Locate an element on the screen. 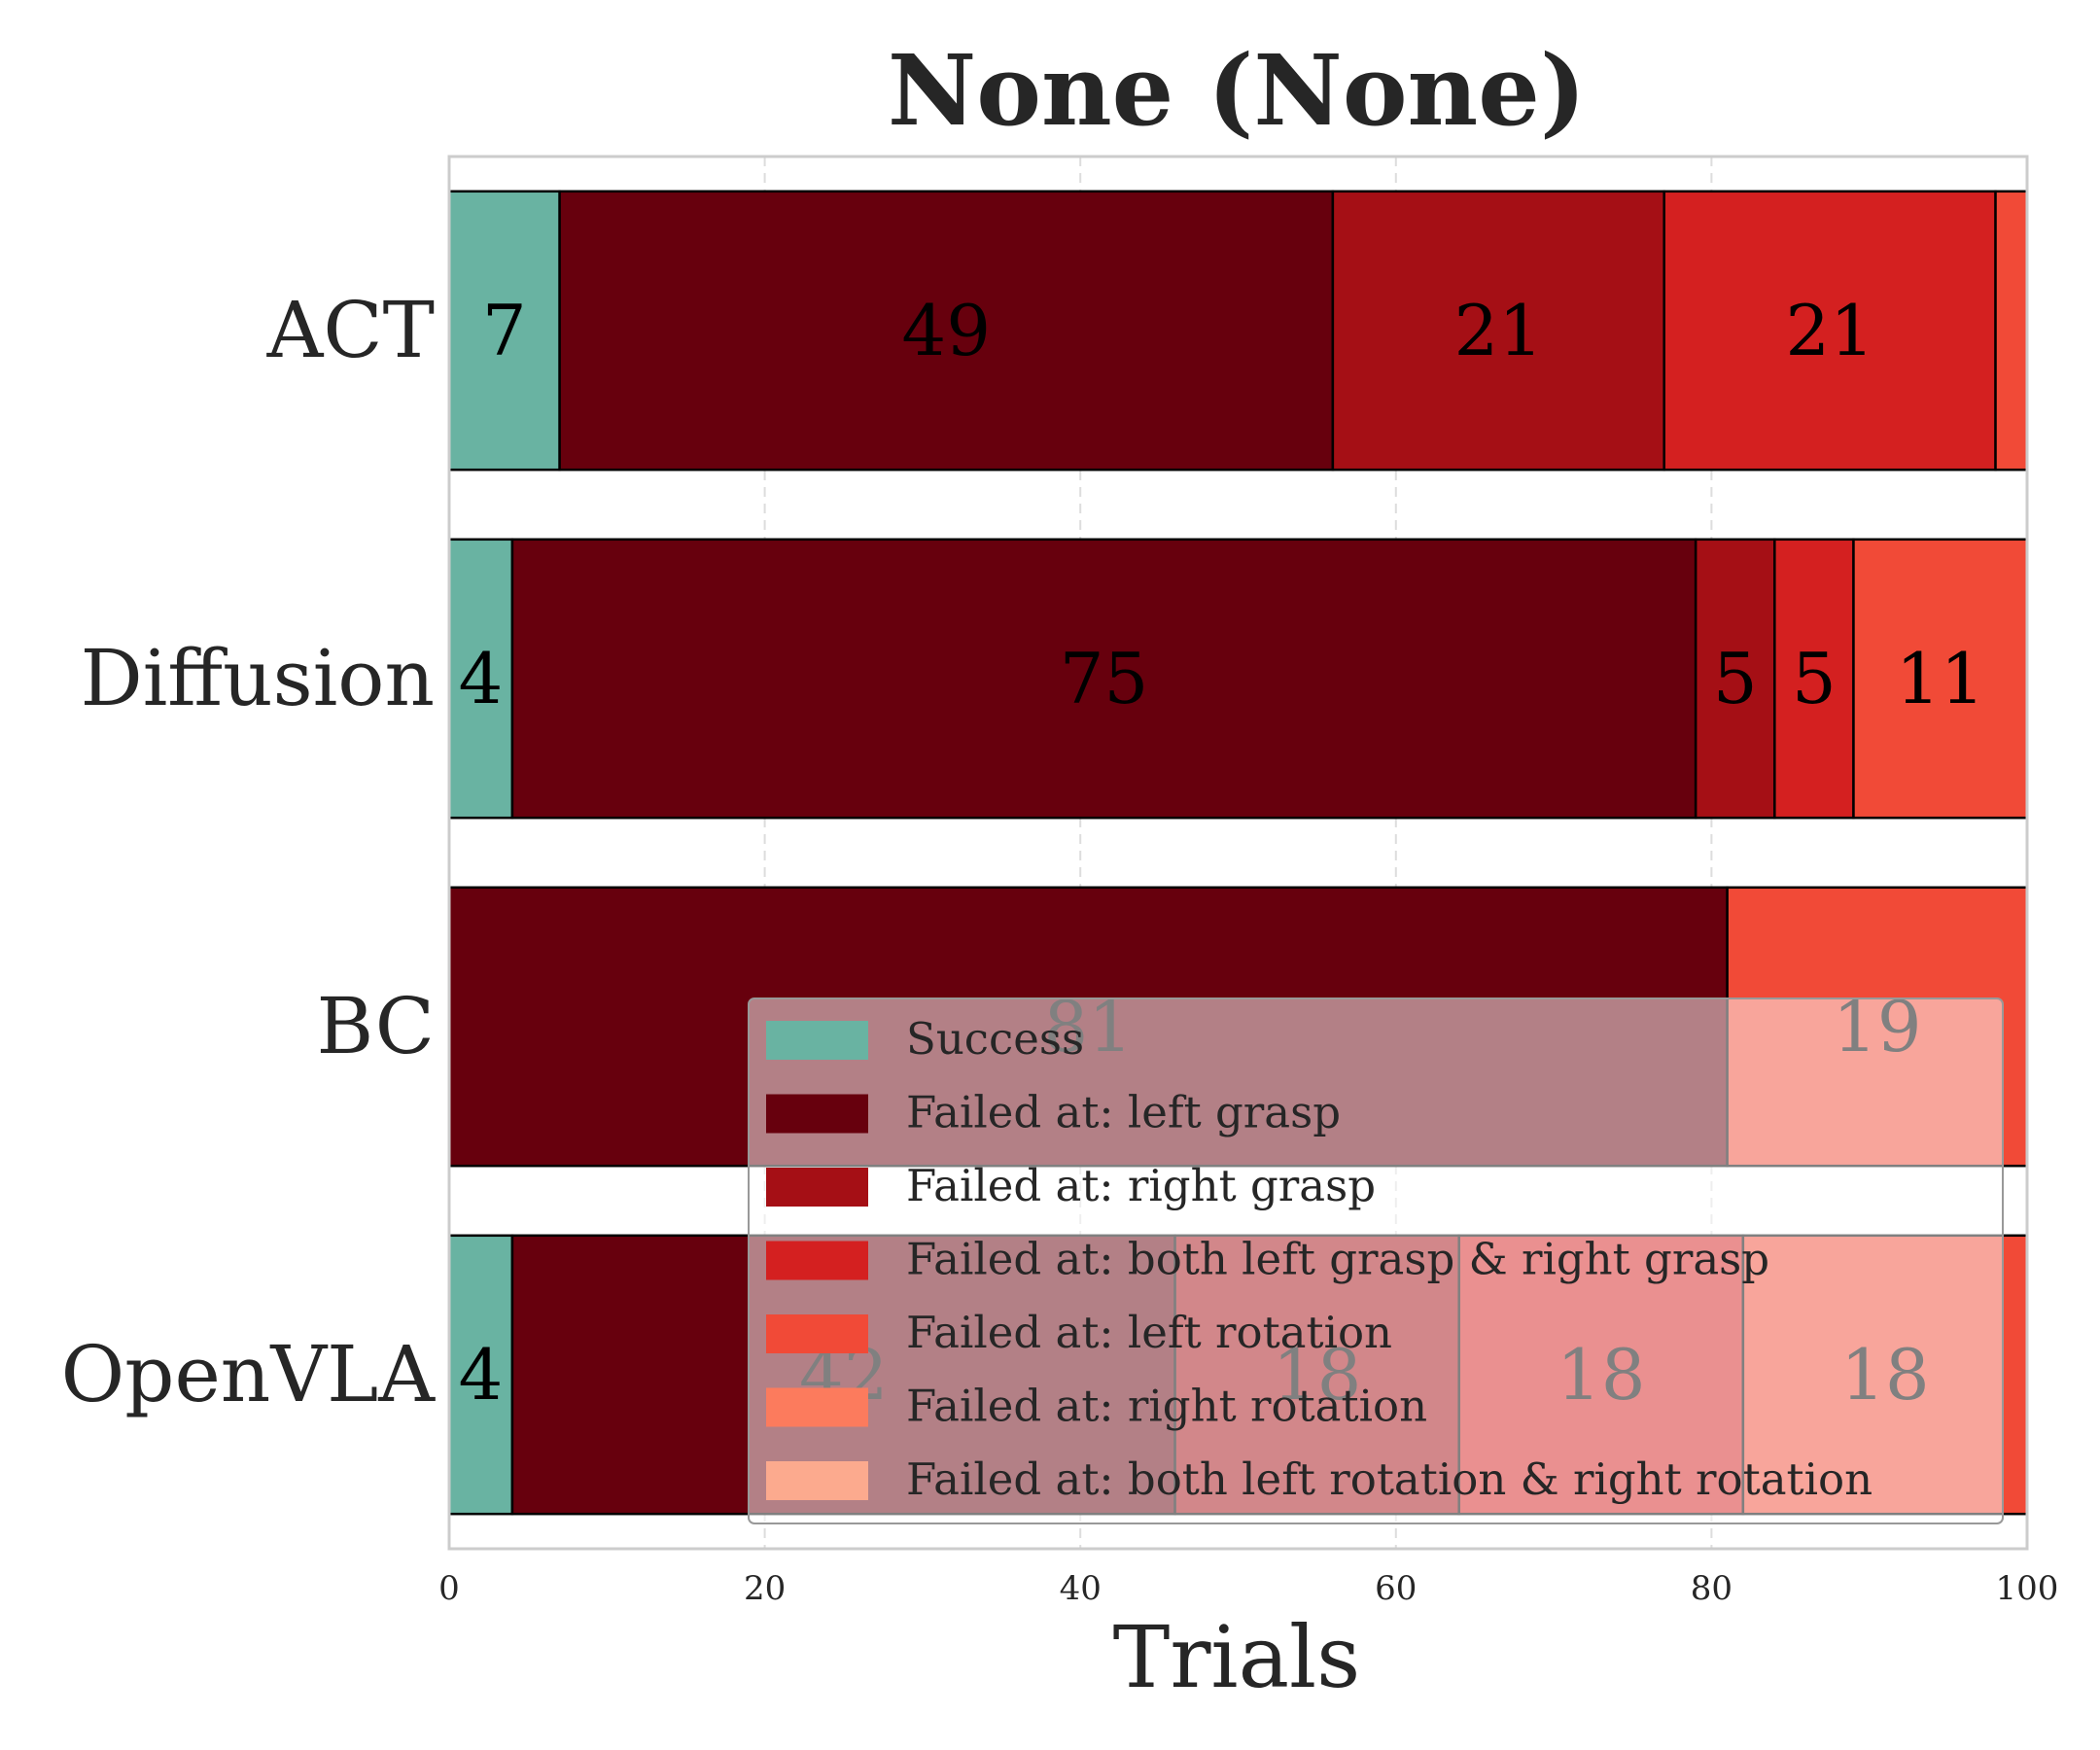  x-tick-label: 100 is located at coordinates (2027, 1588).